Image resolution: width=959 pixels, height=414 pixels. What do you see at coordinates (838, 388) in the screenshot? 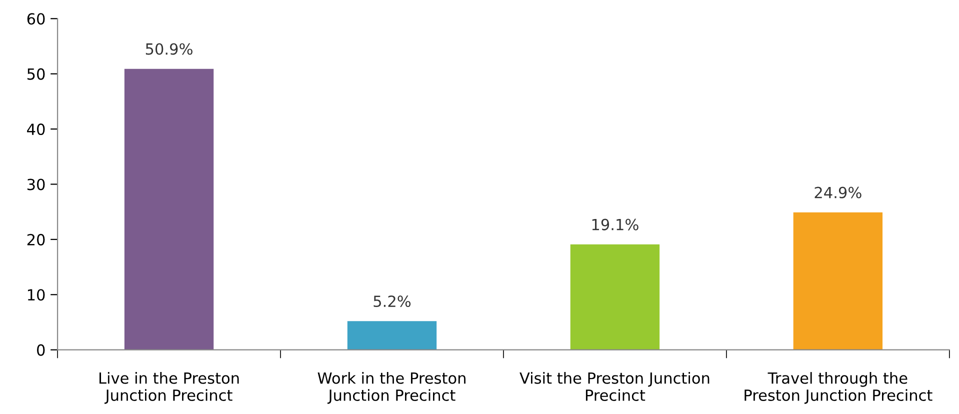
I see `x-tick-label: Travel through the Preston Junction Precinct` at bounding box center [838, 388].